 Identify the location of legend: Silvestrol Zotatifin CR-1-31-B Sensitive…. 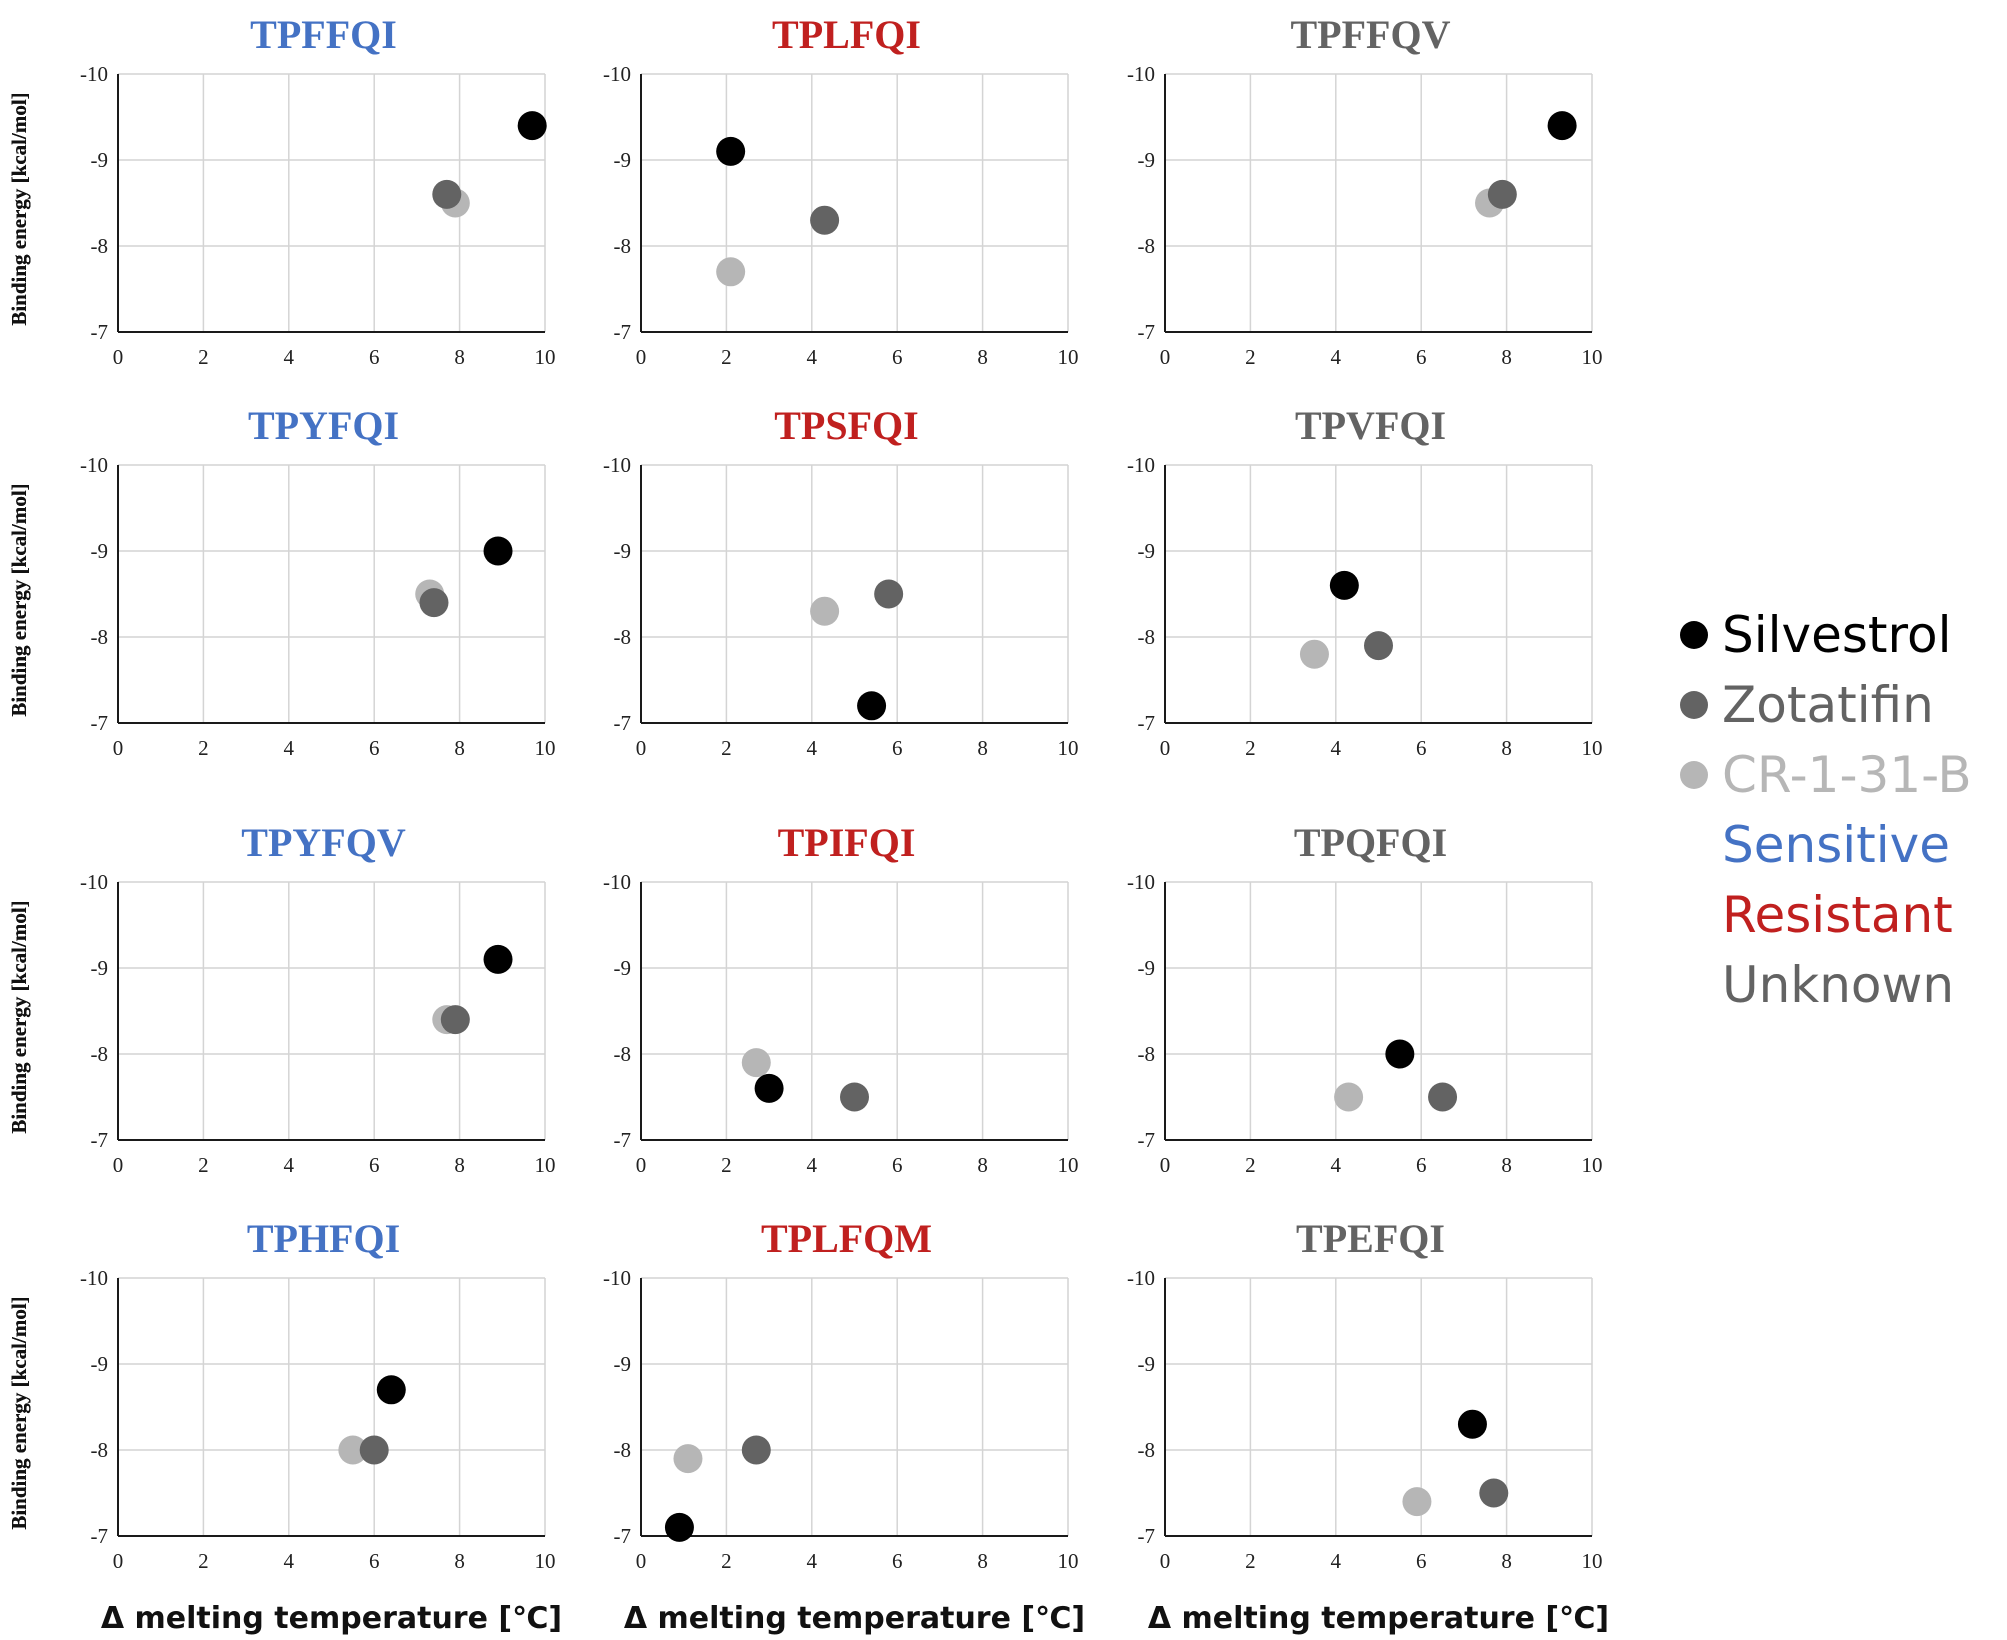
(1843, 810).